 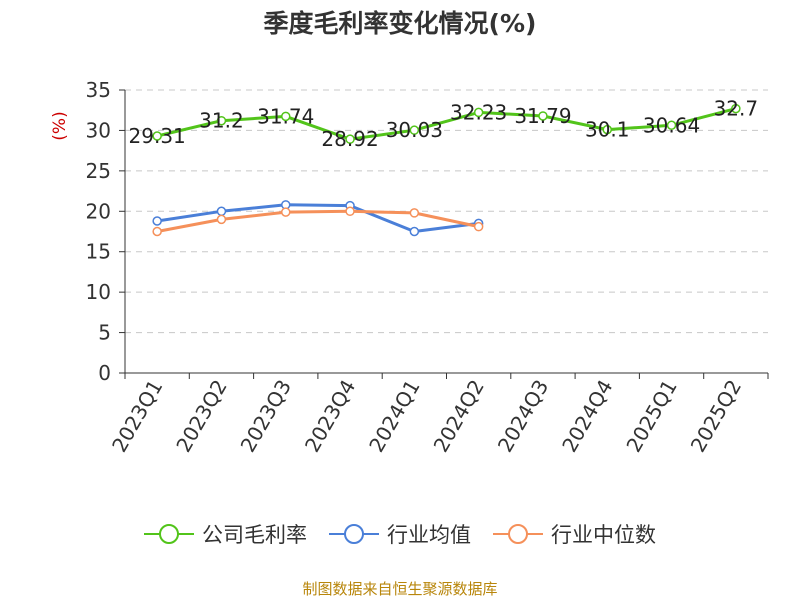 I want to click on data-label: 31.2, so click(x=221, y=121).